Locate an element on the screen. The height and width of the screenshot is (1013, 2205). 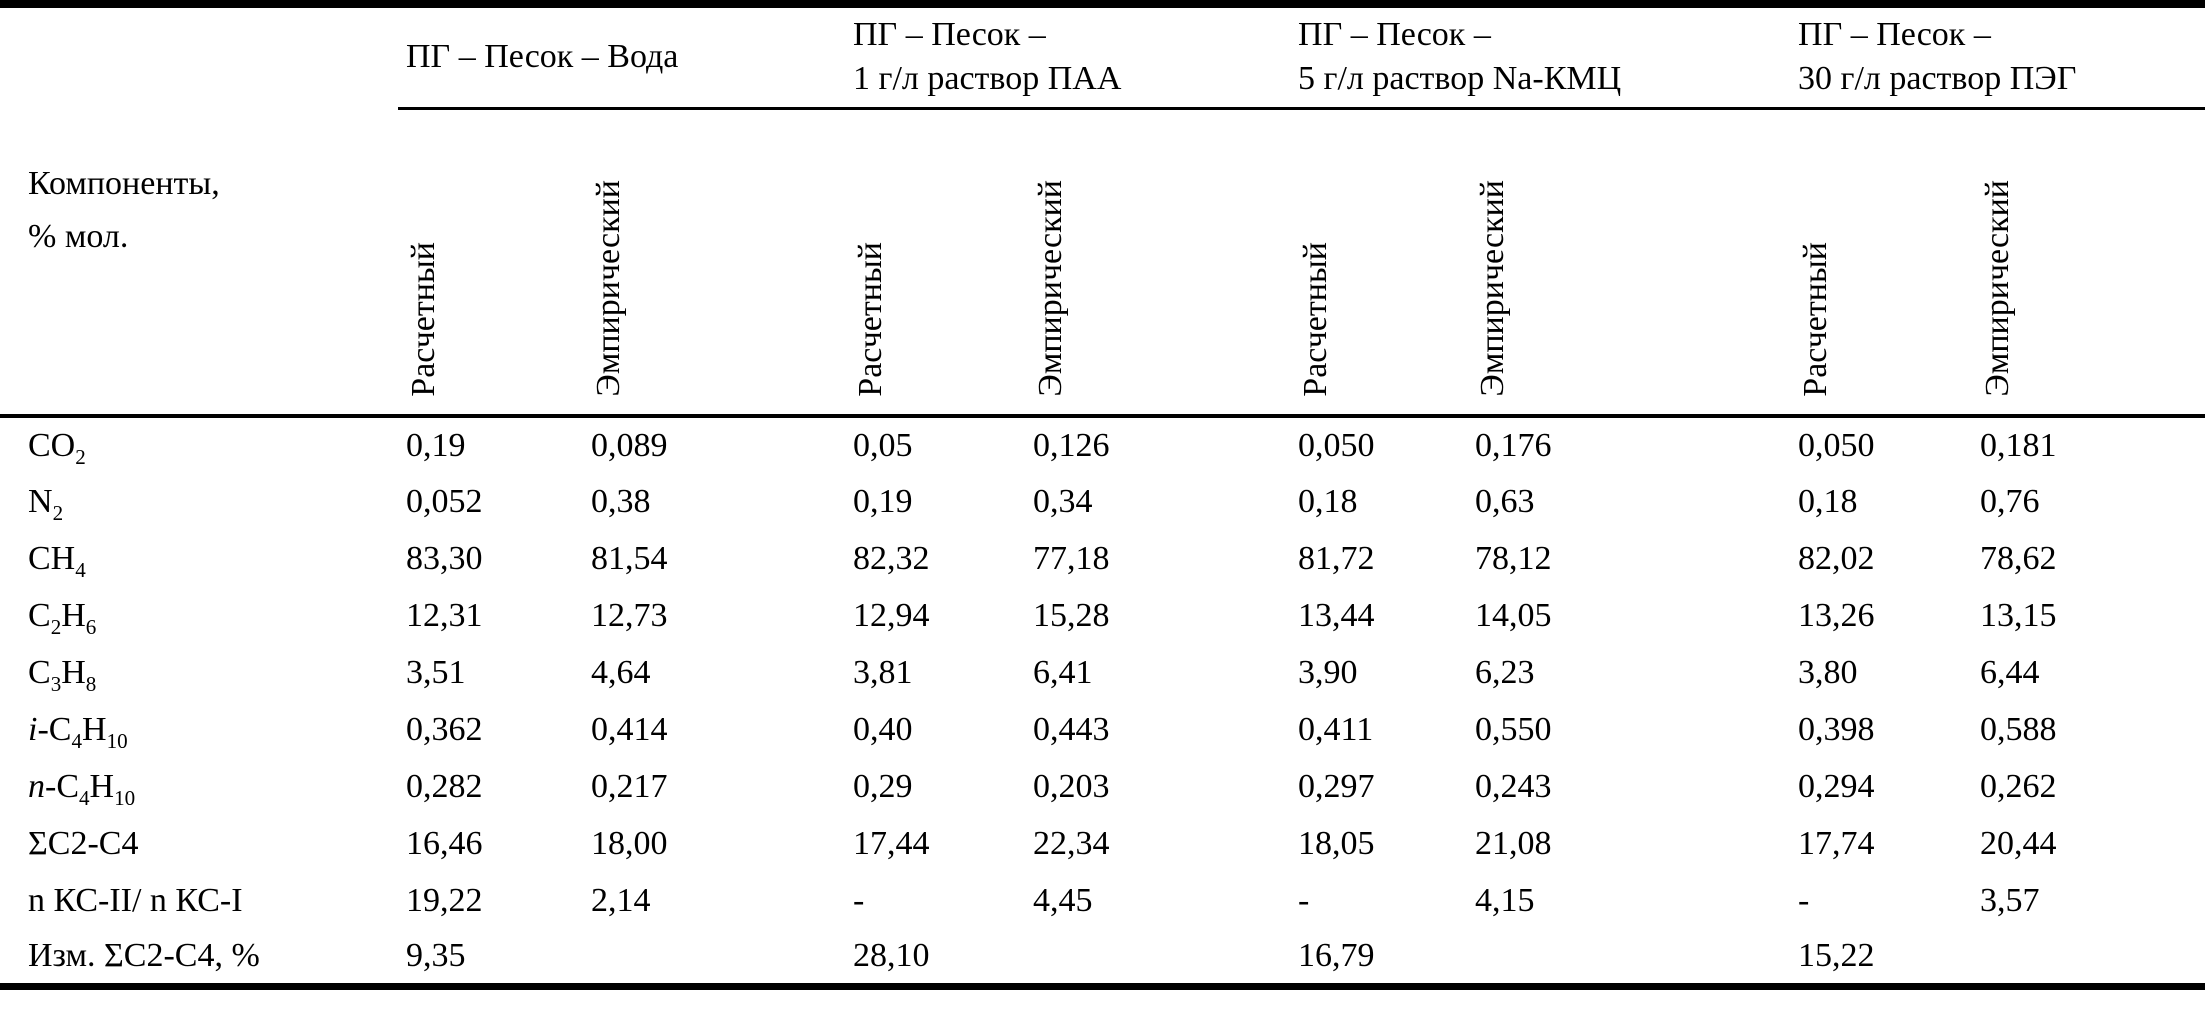
value-cell: 0,414 is located at coordinates (629, 729).